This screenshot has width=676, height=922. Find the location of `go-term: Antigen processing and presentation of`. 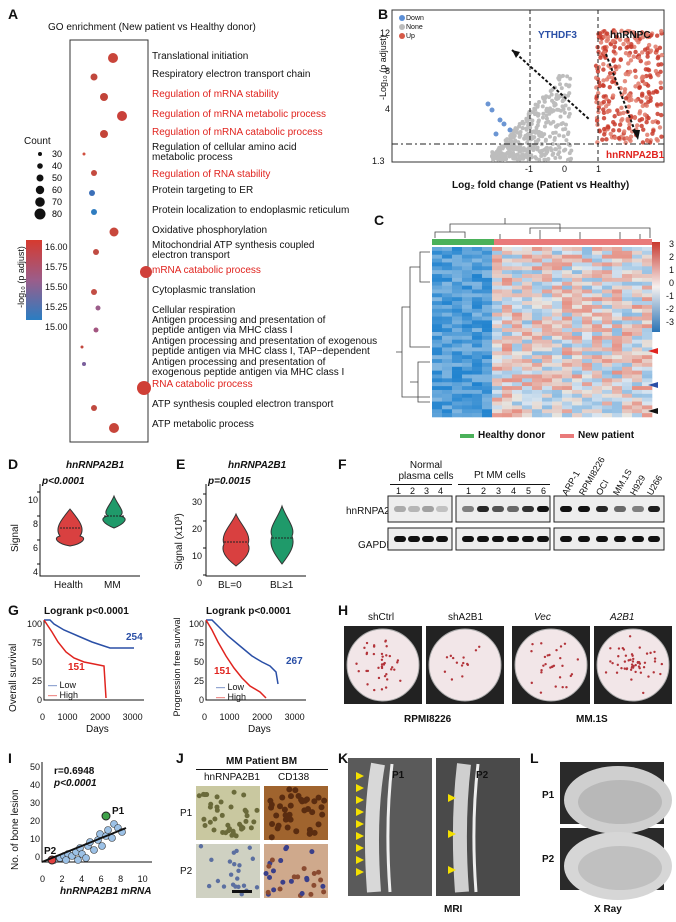

go-term: Antigen processing and presentation of is located at coordinates (239, 362).